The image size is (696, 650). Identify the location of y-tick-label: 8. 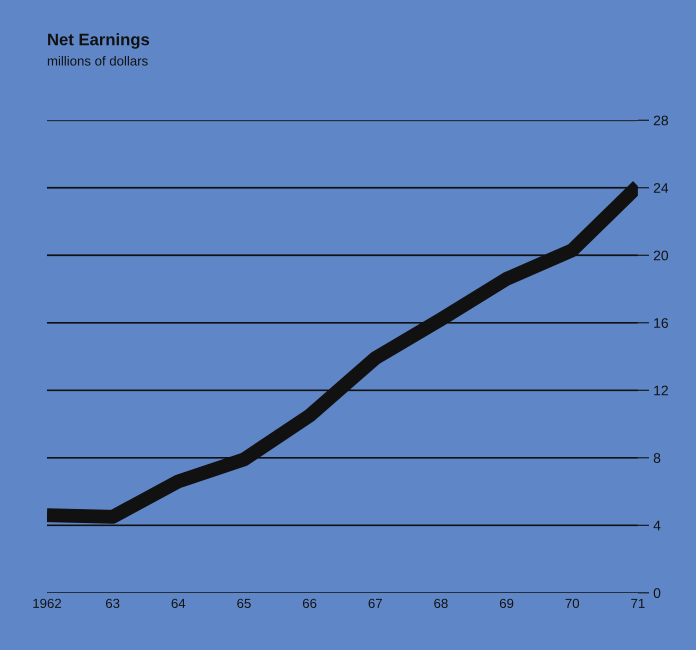
(657, 458).